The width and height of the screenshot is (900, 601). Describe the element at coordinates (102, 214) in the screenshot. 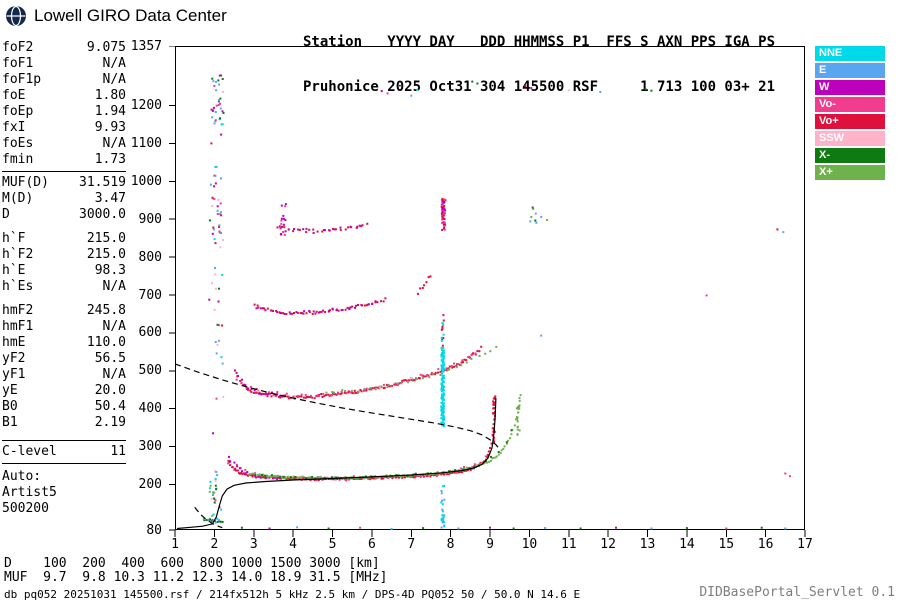

I see `param-value: 3000.0` at that location.